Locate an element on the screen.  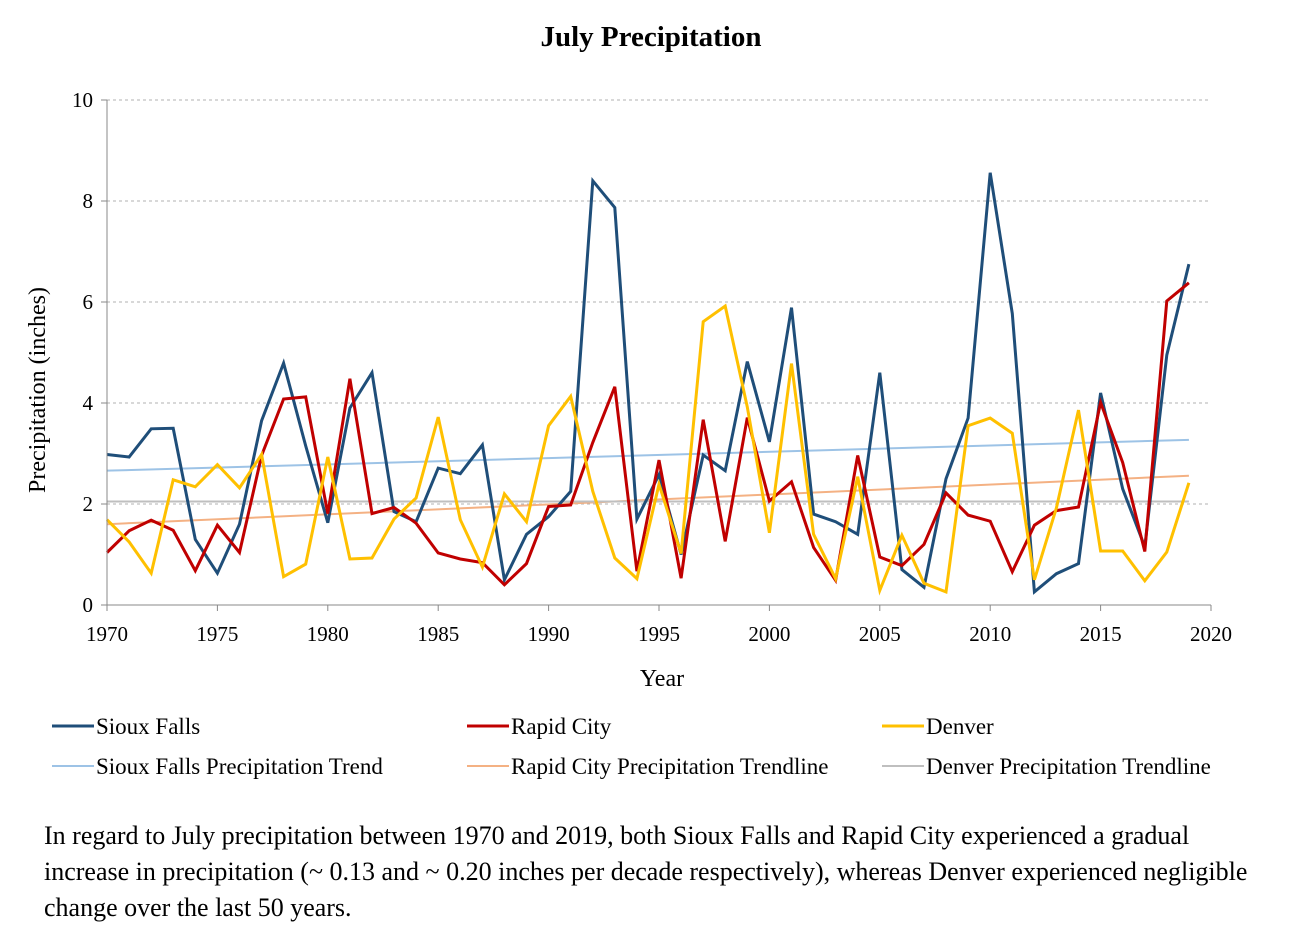
y-axis-label: Precipitation (inches) is located at coordinates (38, 390).